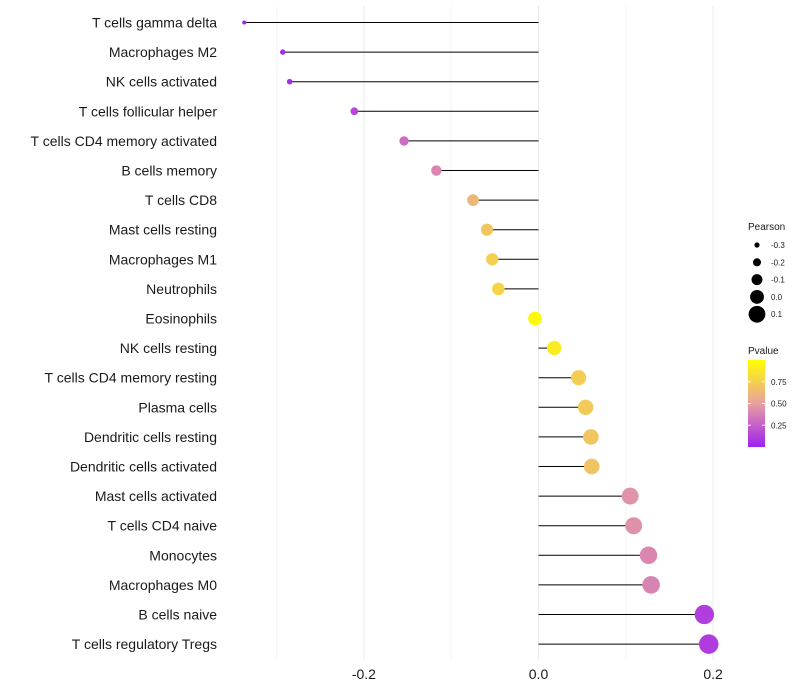 Image resolution: width=800 pixels, height=700 pixels. What do you see at coordinates (124, 141) in the screenshot?
I see `category-label: T cells CD4 memory activated` at bounding box center [124, 141].